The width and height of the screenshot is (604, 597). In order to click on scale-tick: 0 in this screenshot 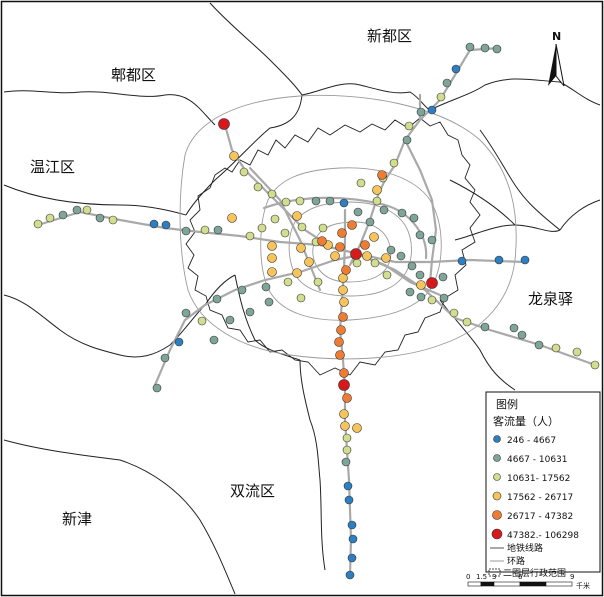, I will do `click(468, 577)`.